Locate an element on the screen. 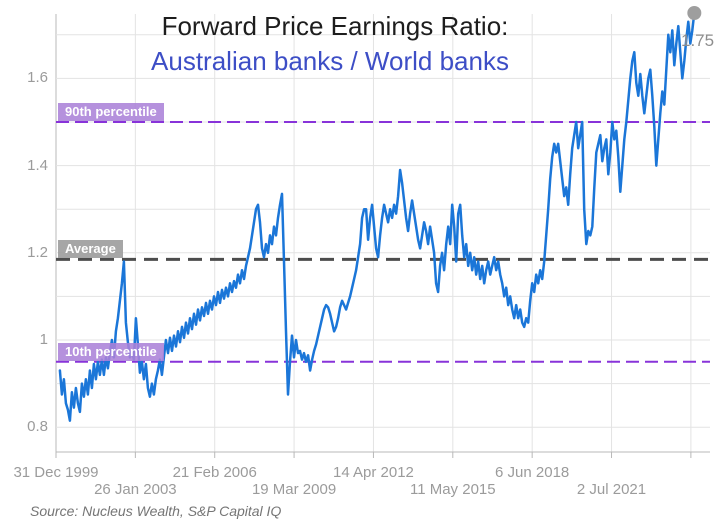  x-axis-label: 26 Jan 2003 is located at coordinates (135, 489).